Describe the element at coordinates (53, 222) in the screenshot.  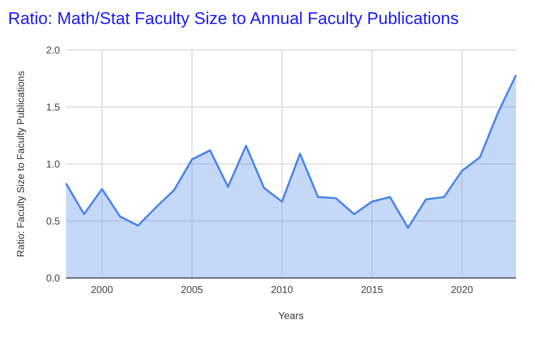
I see `y-tick-label: 0.5` at that location.